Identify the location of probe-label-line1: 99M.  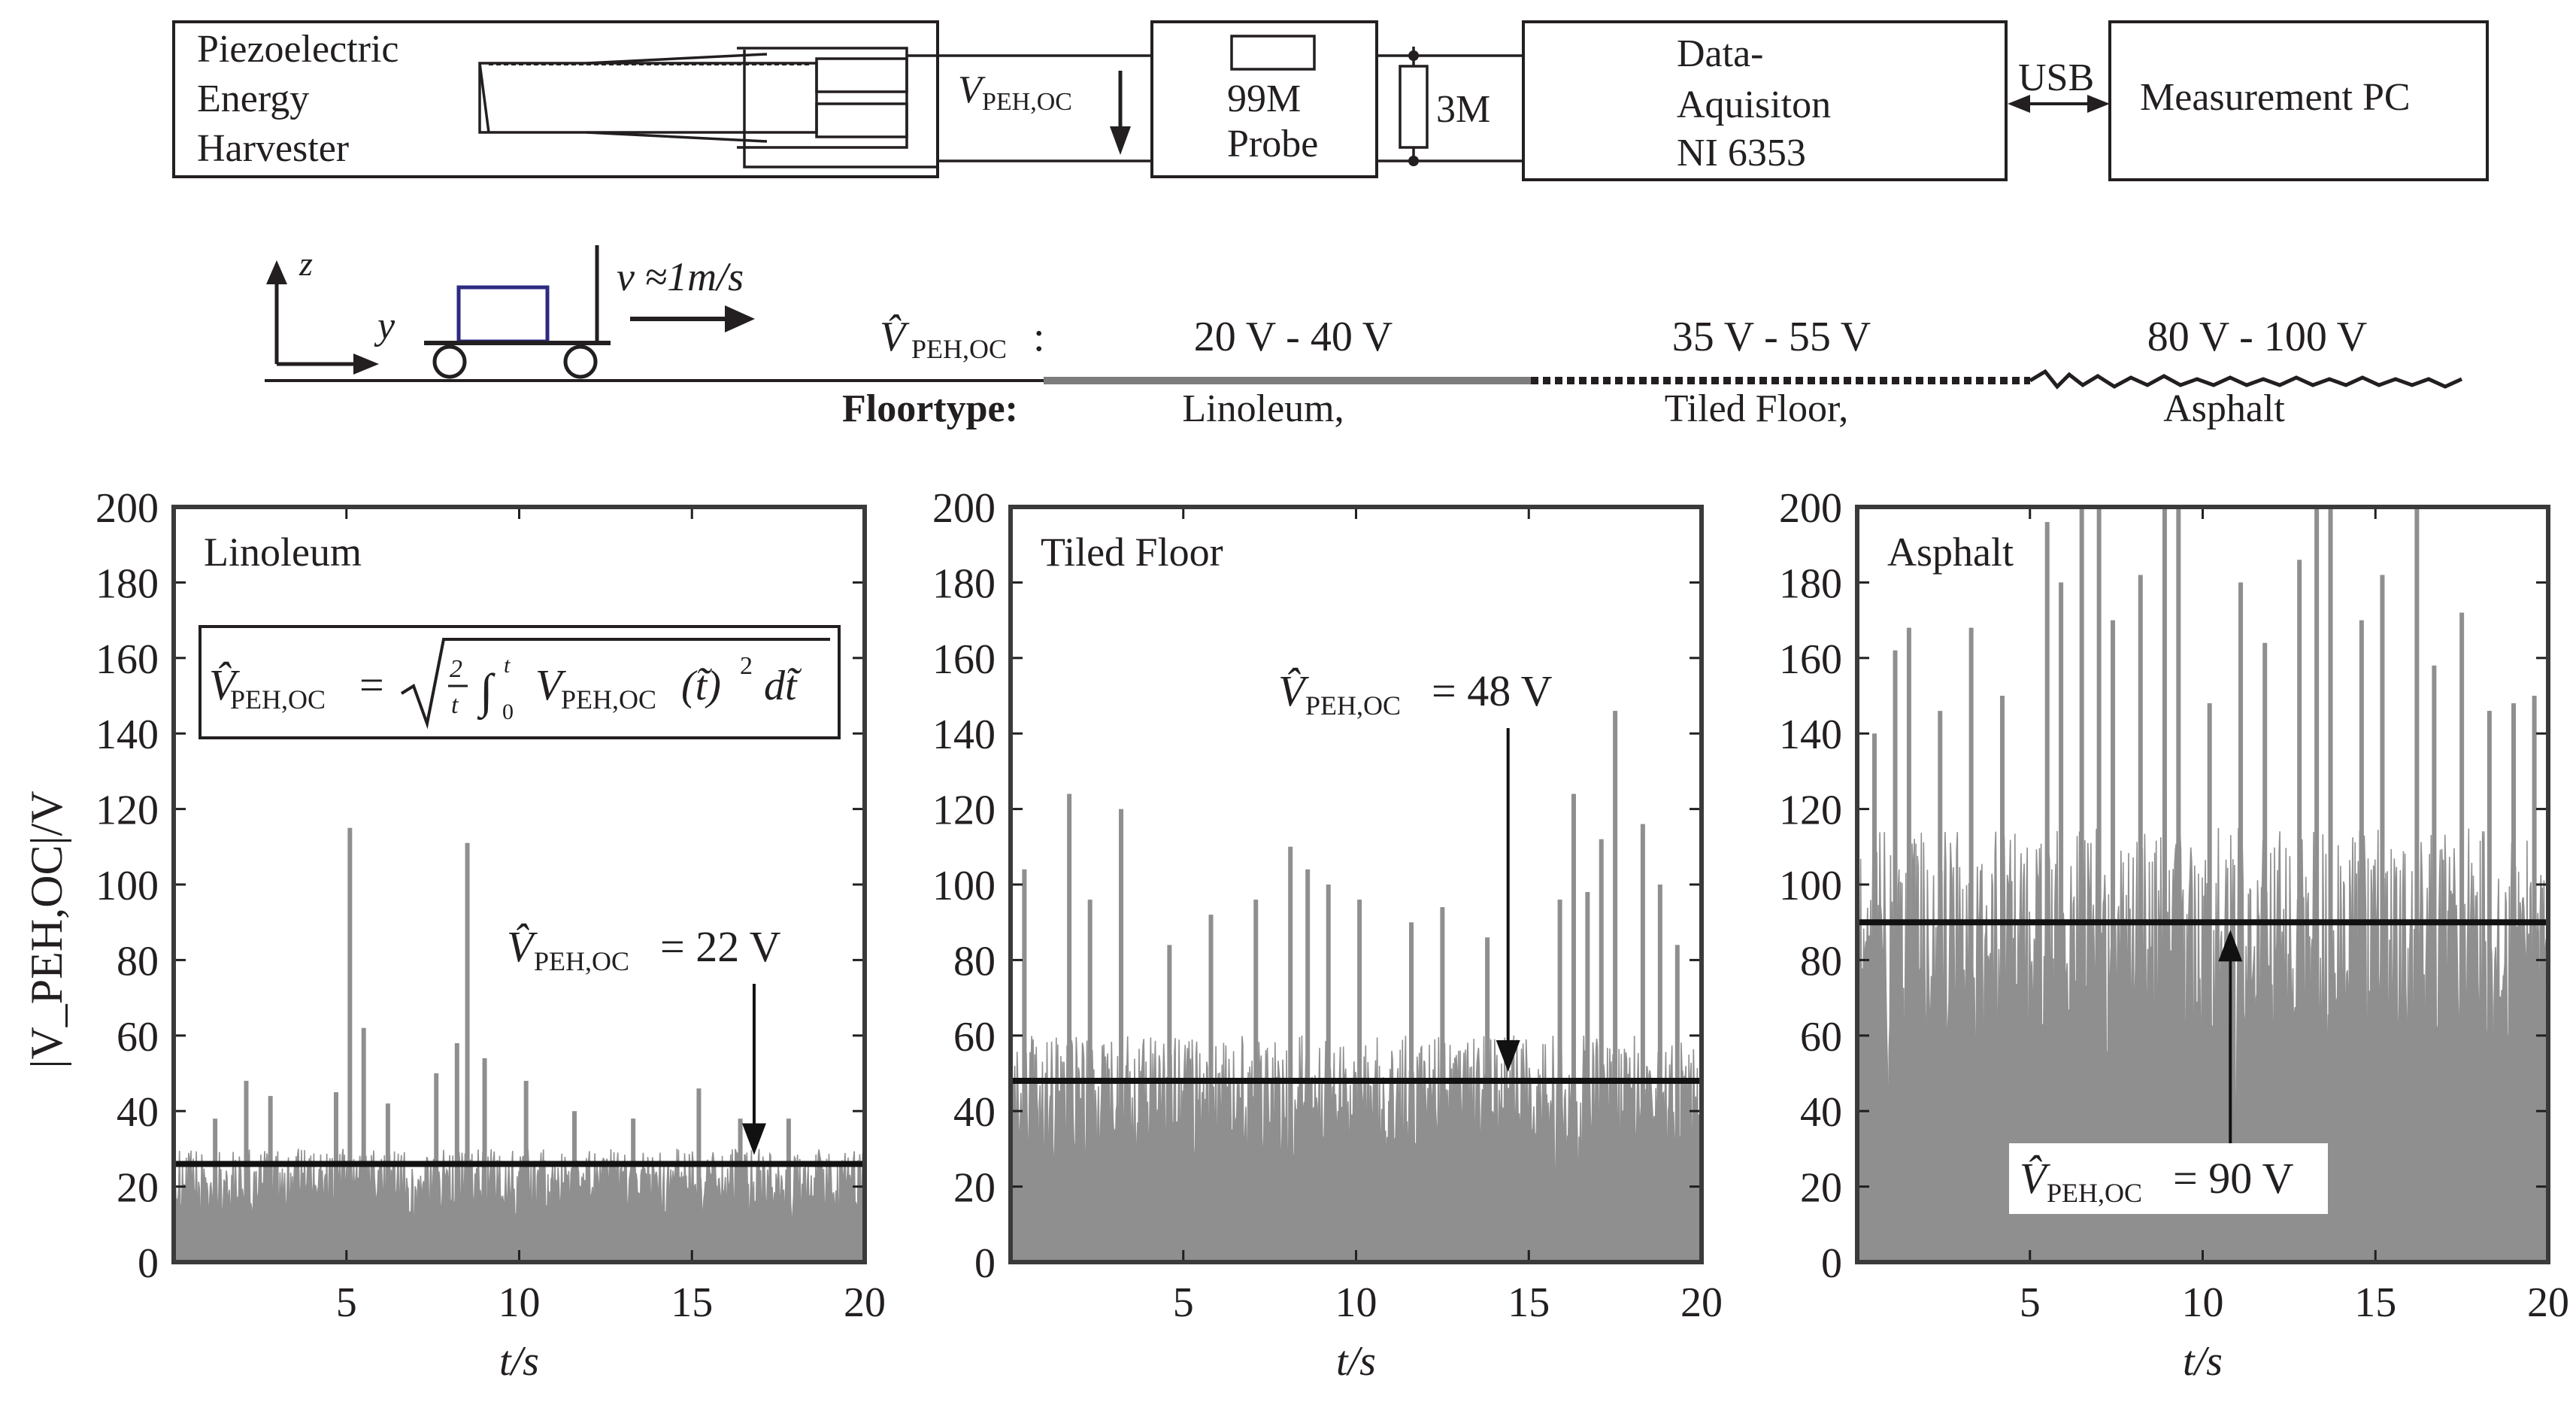
(1264, 98).